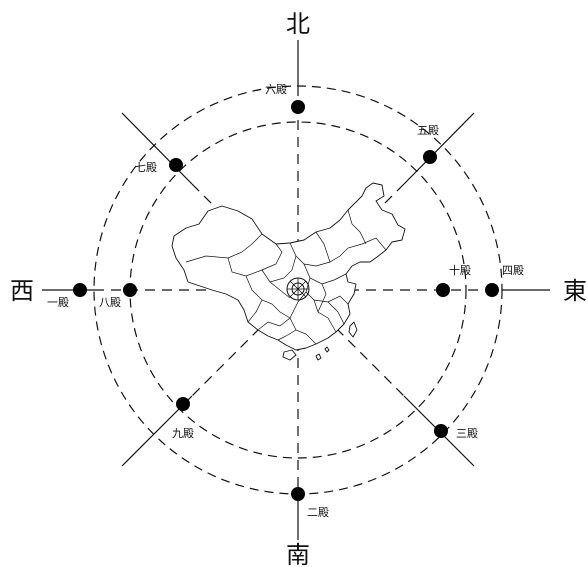  I want to click on hall-label-5: 五殿, so click(428, 130).